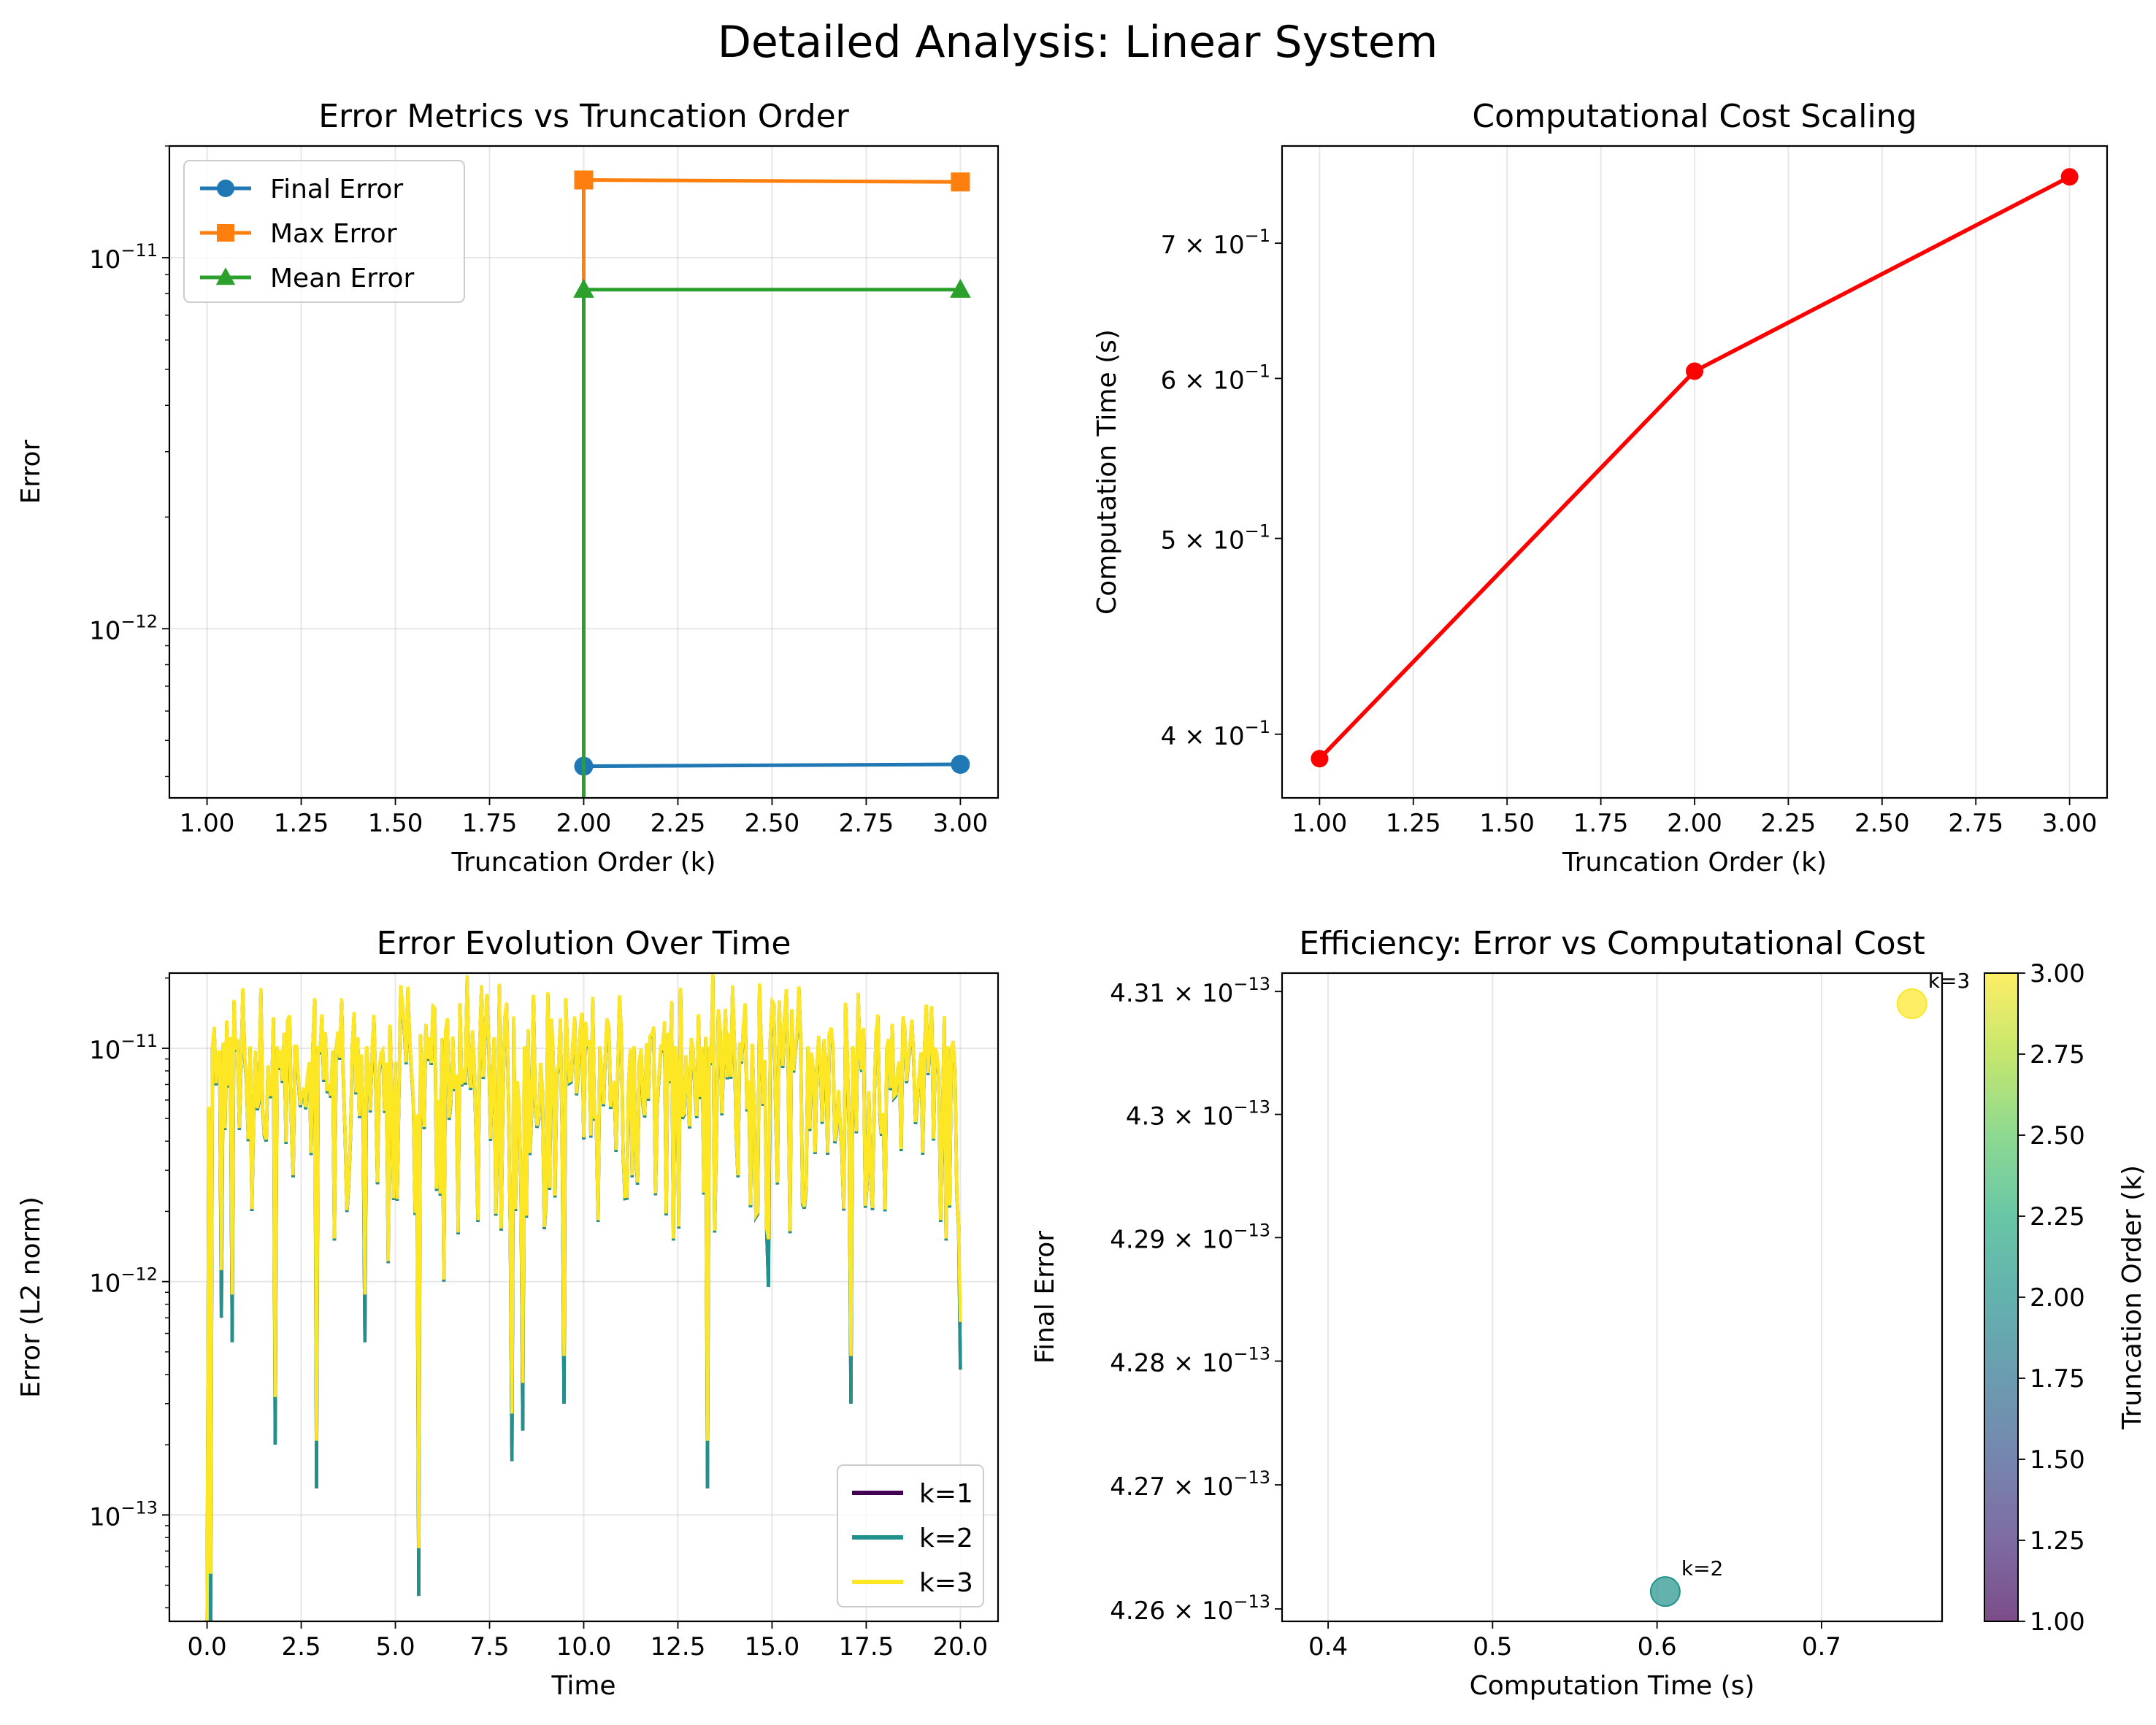  I want to click on y-tick-label-base: 4.26 × 10, so click(1171, 1612).